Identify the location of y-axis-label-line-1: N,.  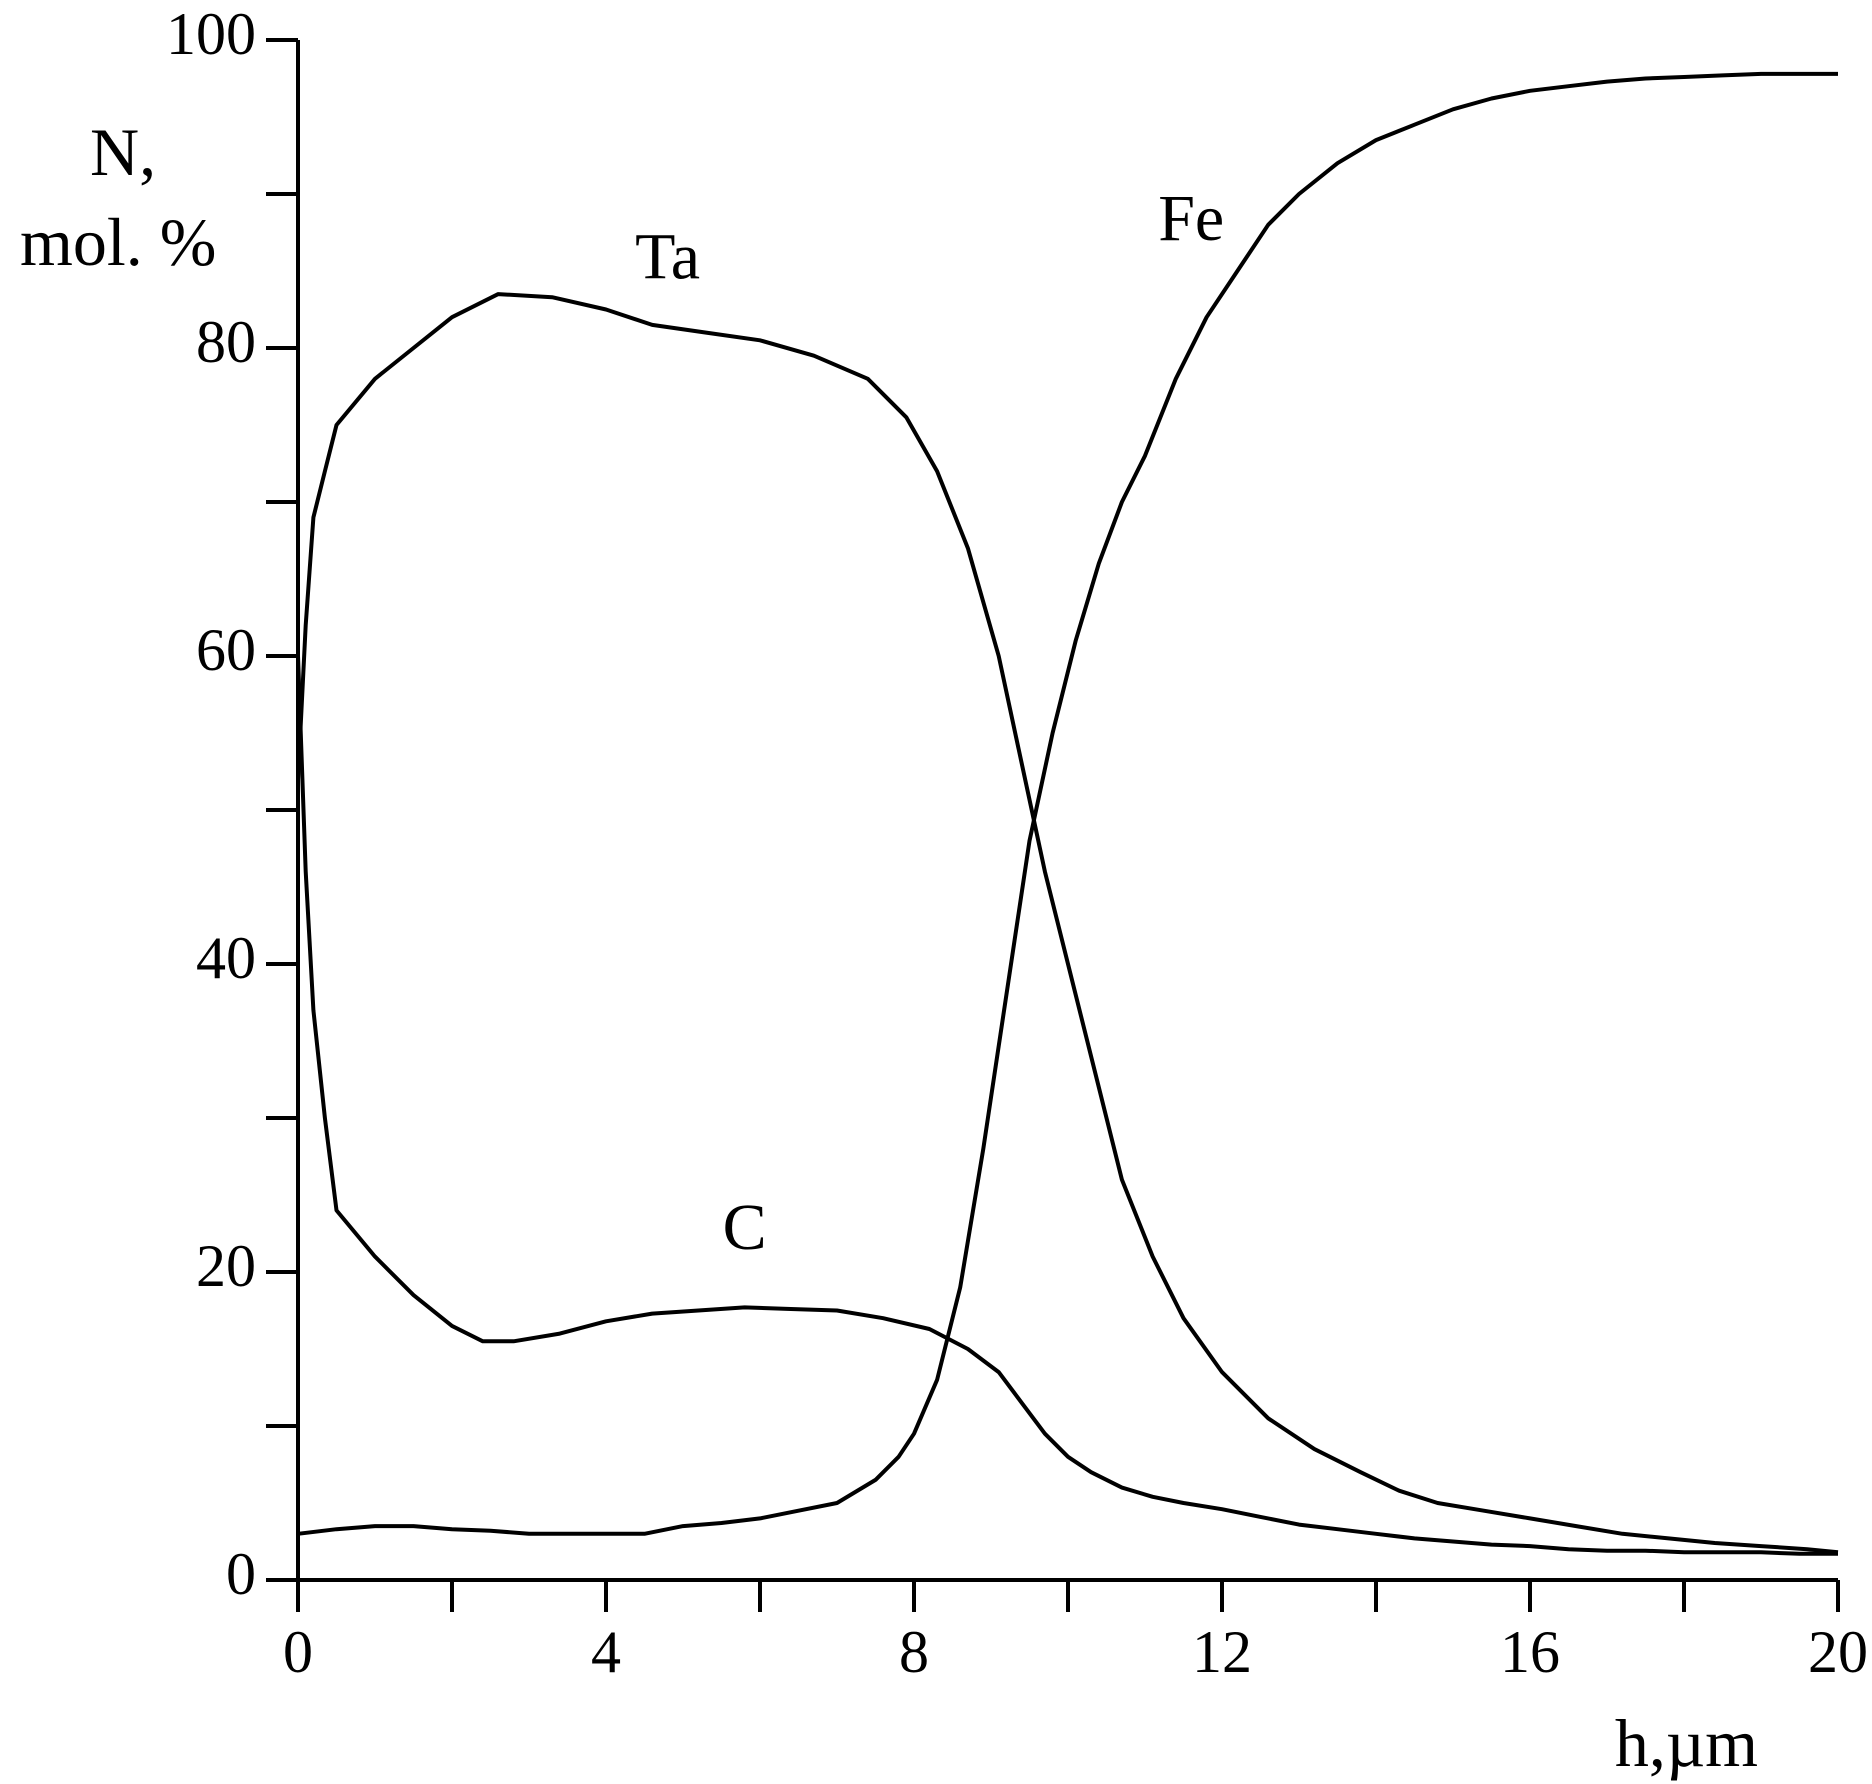
(123, 152).